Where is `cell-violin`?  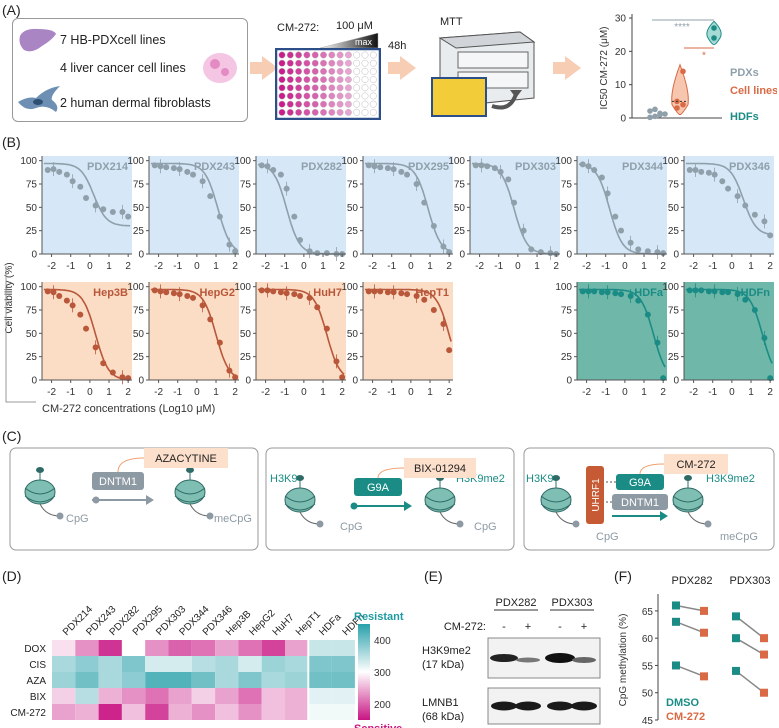 cell-violin is located at coordinates (680, 89).